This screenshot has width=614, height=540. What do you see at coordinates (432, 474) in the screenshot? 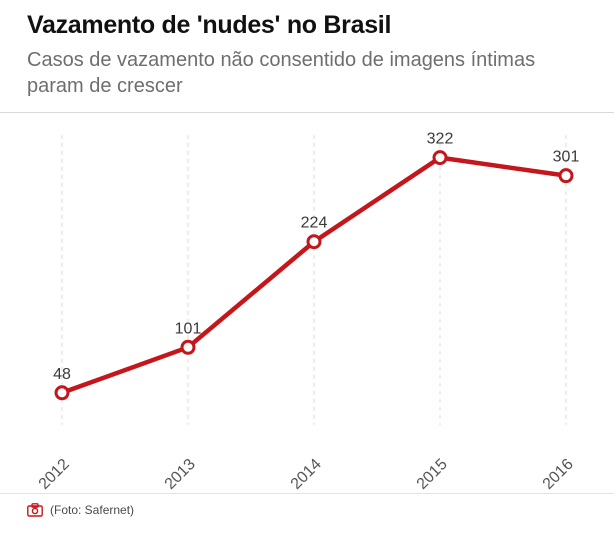
I see `x-axis-label: 2015` at bounding box center [432, 474].